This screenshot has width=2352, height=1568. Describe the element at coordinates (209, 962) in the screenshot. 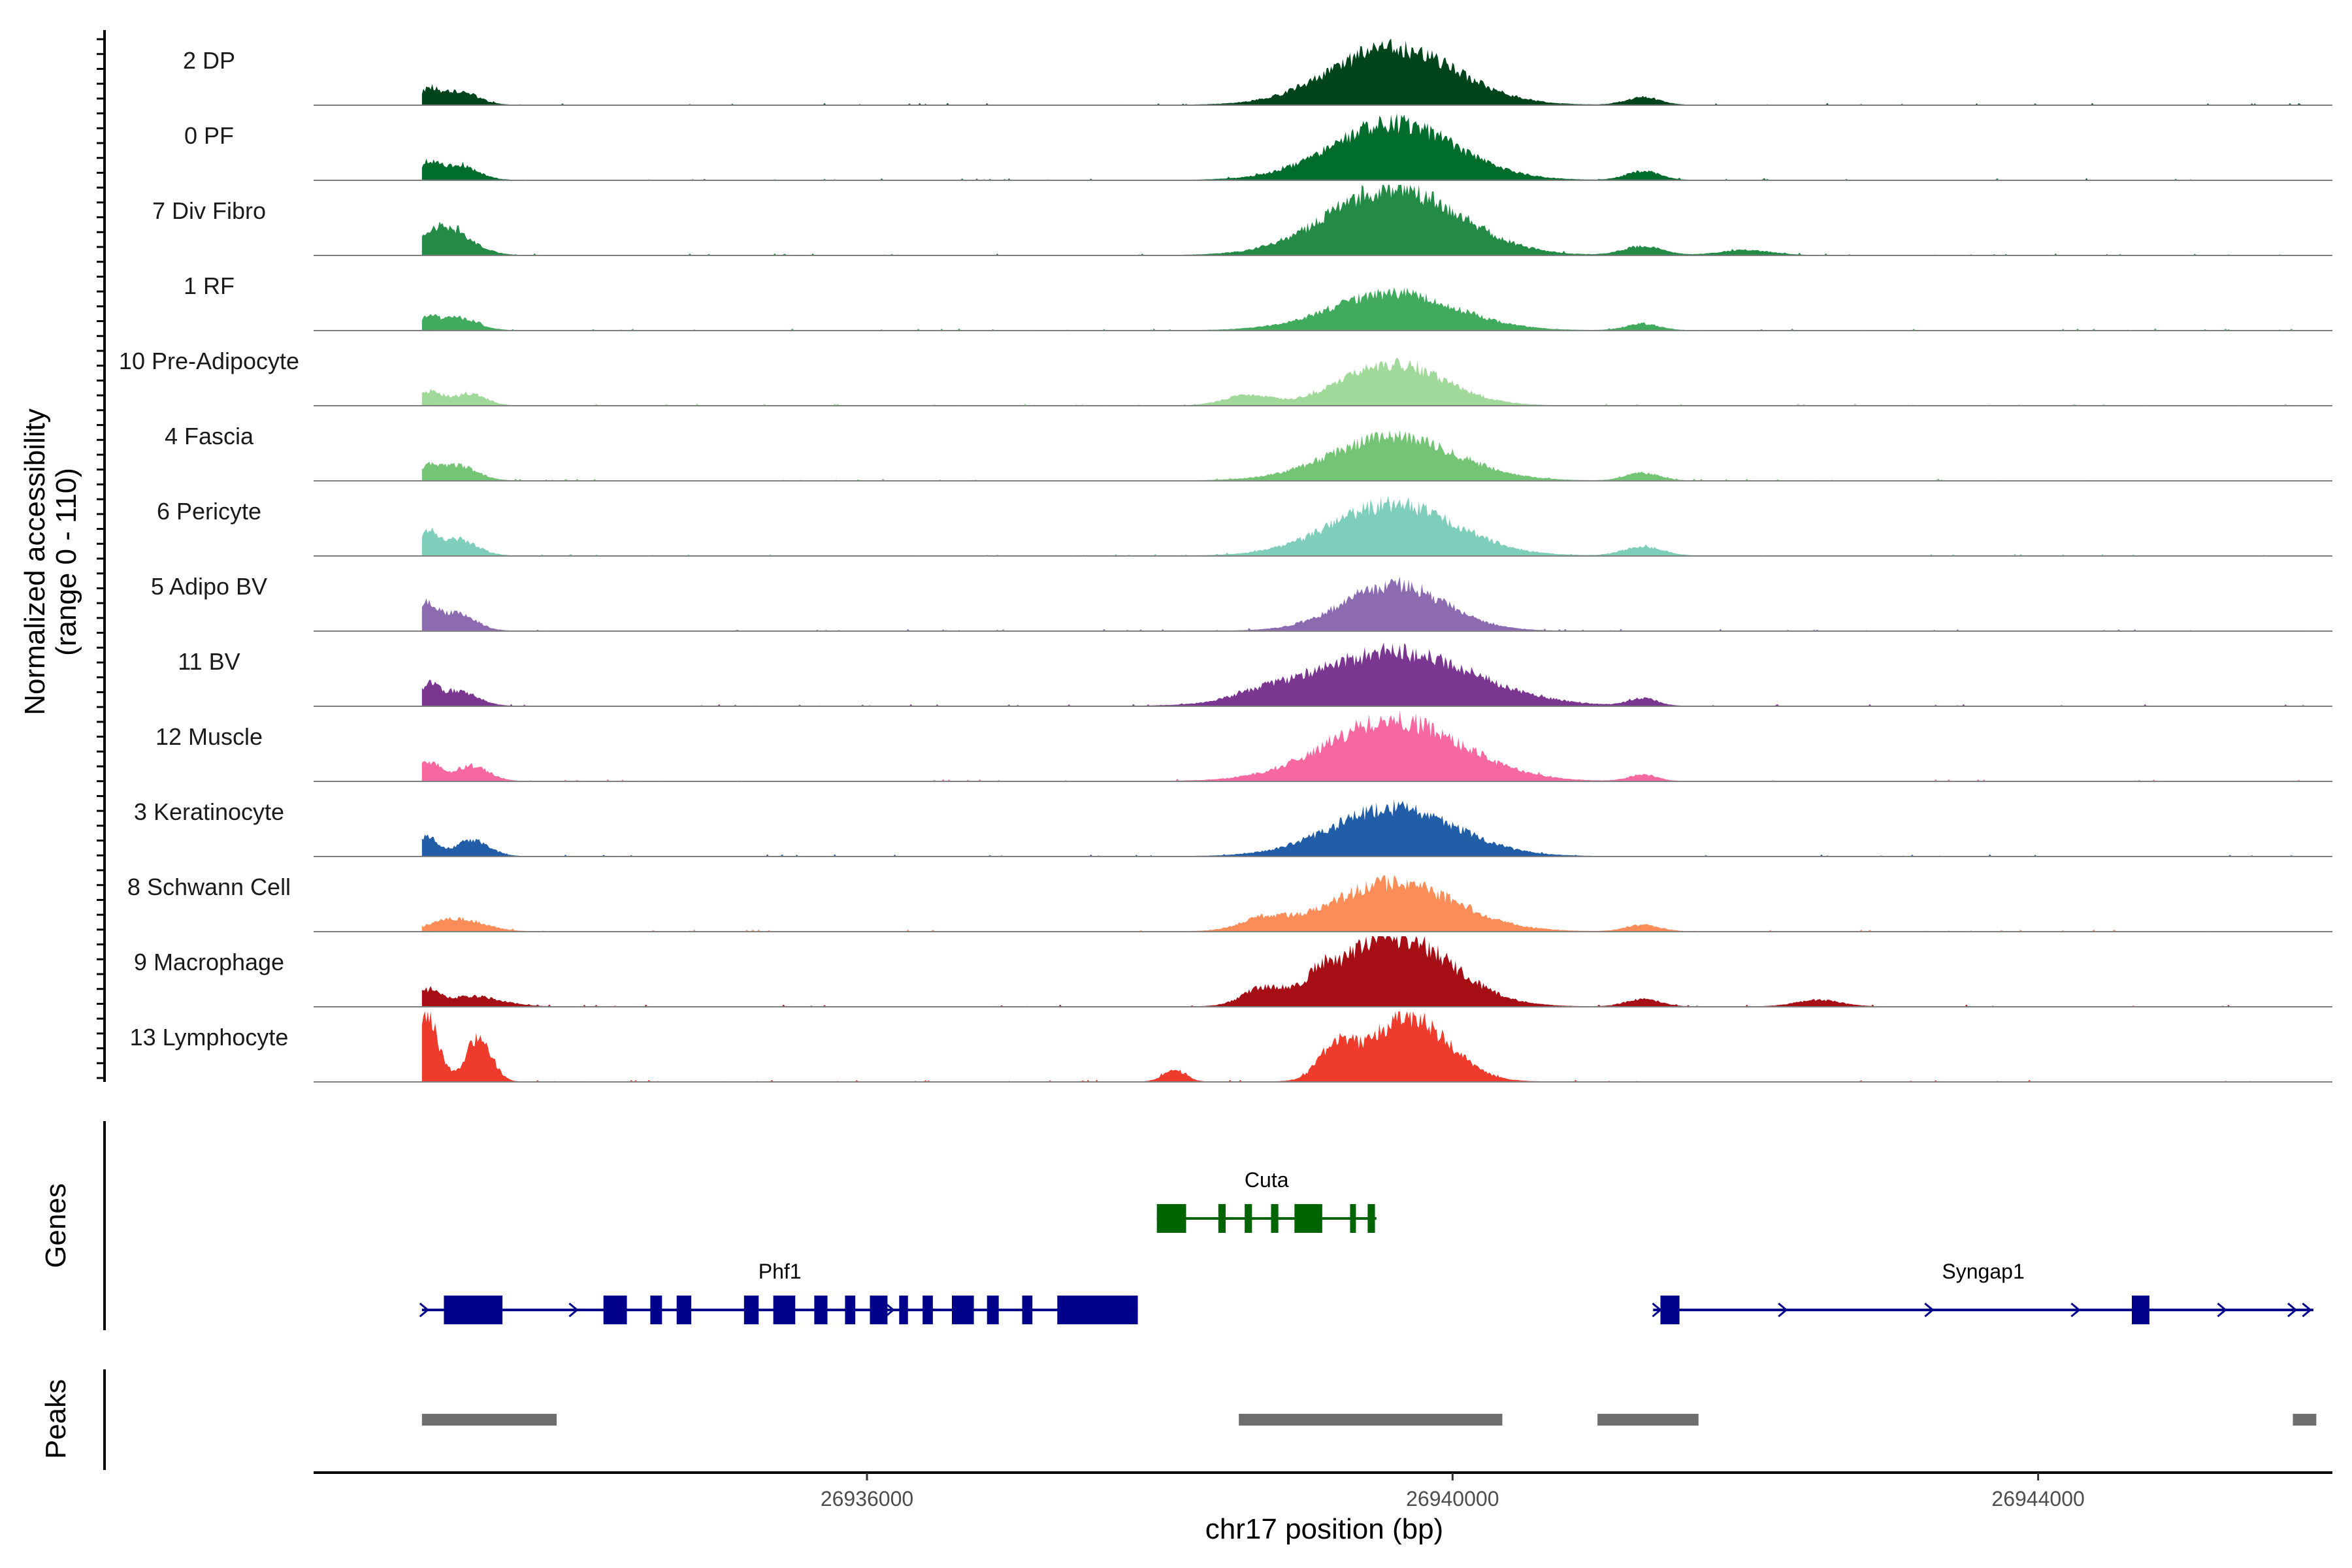

I see `track-label: 9 Macrophage` at that location.